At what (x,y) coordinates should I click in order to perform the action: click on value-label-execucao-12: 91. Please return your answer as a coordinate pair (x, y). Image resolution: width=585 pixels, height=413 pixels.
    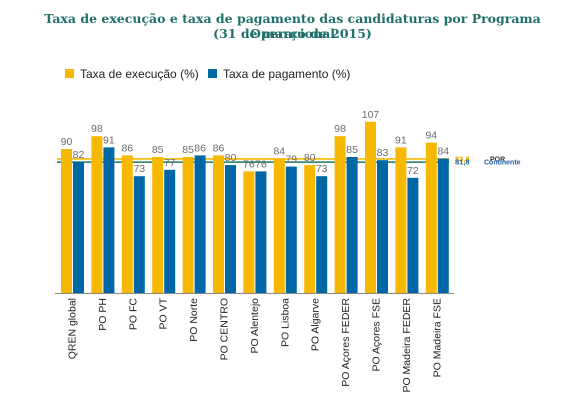
    Looking at the image, I should click on (401, 140).